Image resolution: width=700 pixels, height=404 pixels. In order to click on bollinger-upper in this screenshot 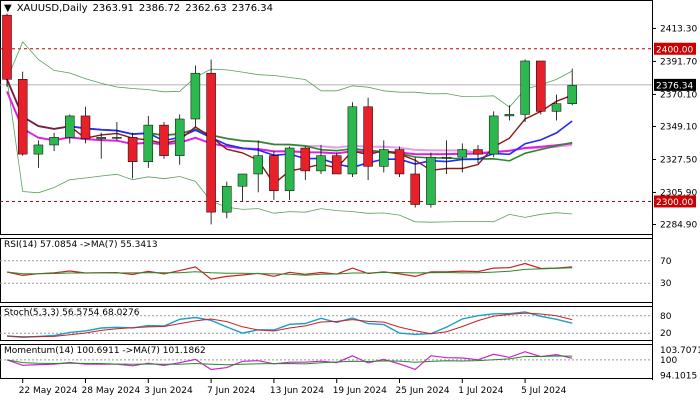, I will do `click(289, 74)`.